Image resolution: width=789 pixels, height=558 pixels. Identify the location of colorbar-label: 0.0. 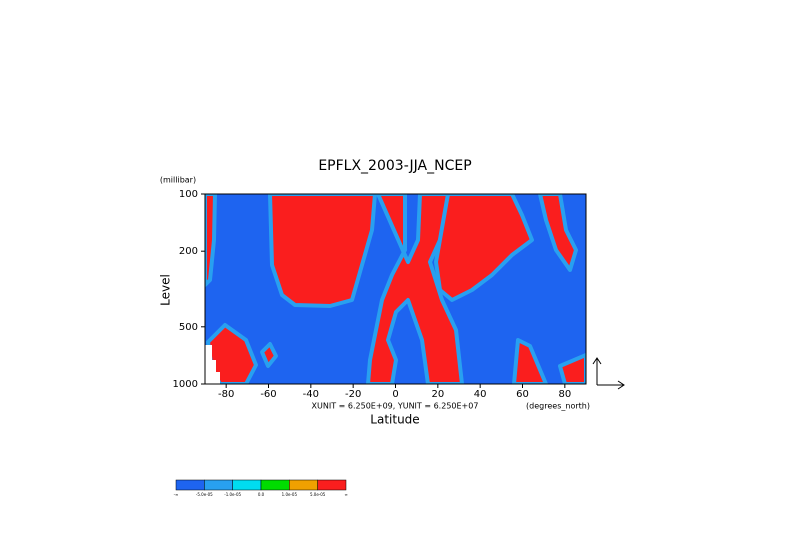
(261, 494).